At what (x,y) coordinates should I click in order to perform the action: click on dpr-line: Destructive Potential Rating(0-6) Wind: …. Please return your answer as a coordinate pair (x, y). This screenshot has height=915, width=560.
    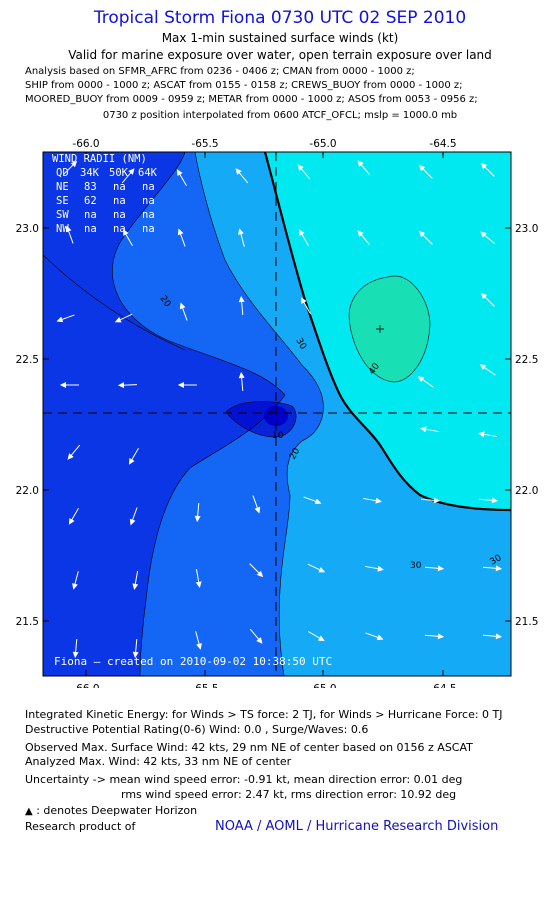
    Looking at the image, I should click on (197, 729).